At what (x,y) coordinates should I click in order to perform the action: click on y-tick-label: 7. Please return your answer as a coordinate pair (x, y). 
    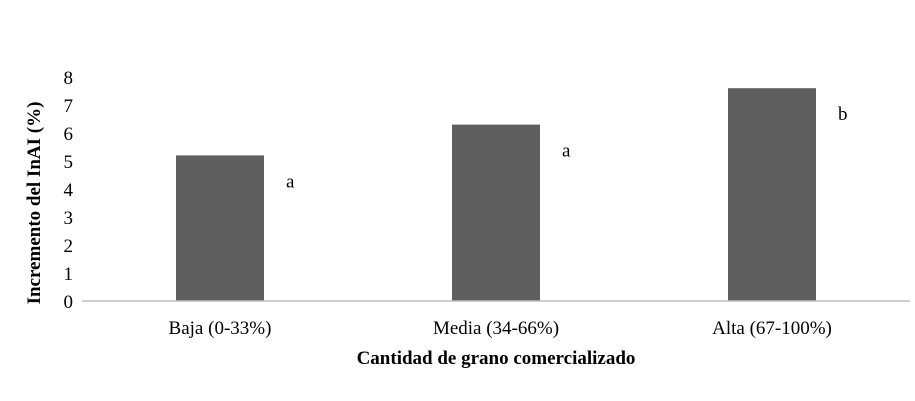
    Looking at the image, I should click on (69, 106).